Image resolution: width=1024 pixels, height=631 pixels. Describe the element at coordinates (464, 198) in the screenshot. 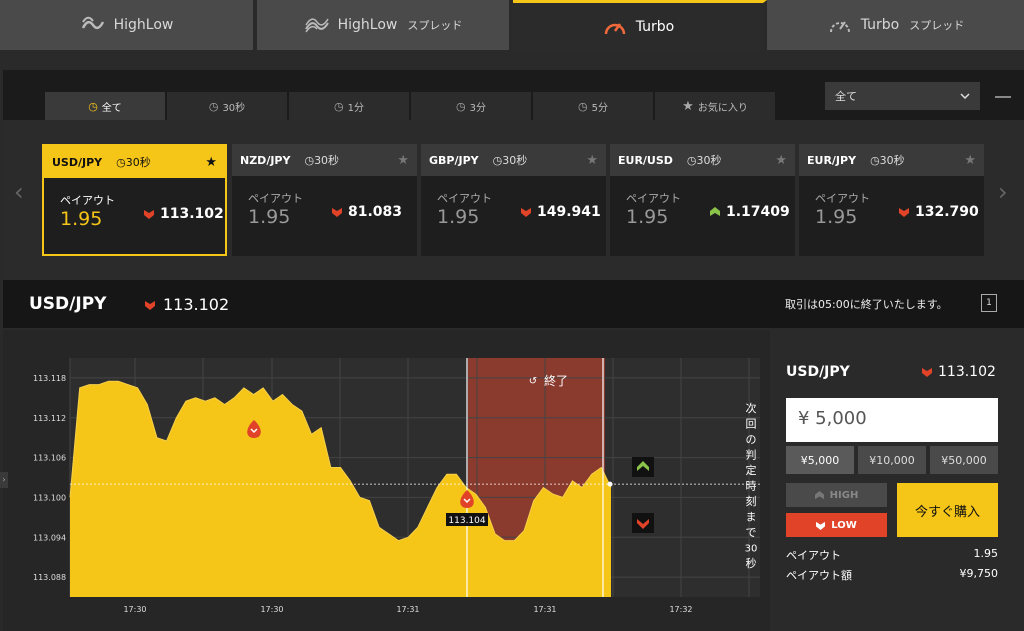

I see `card-payout-label: ペイアウト` at that location.